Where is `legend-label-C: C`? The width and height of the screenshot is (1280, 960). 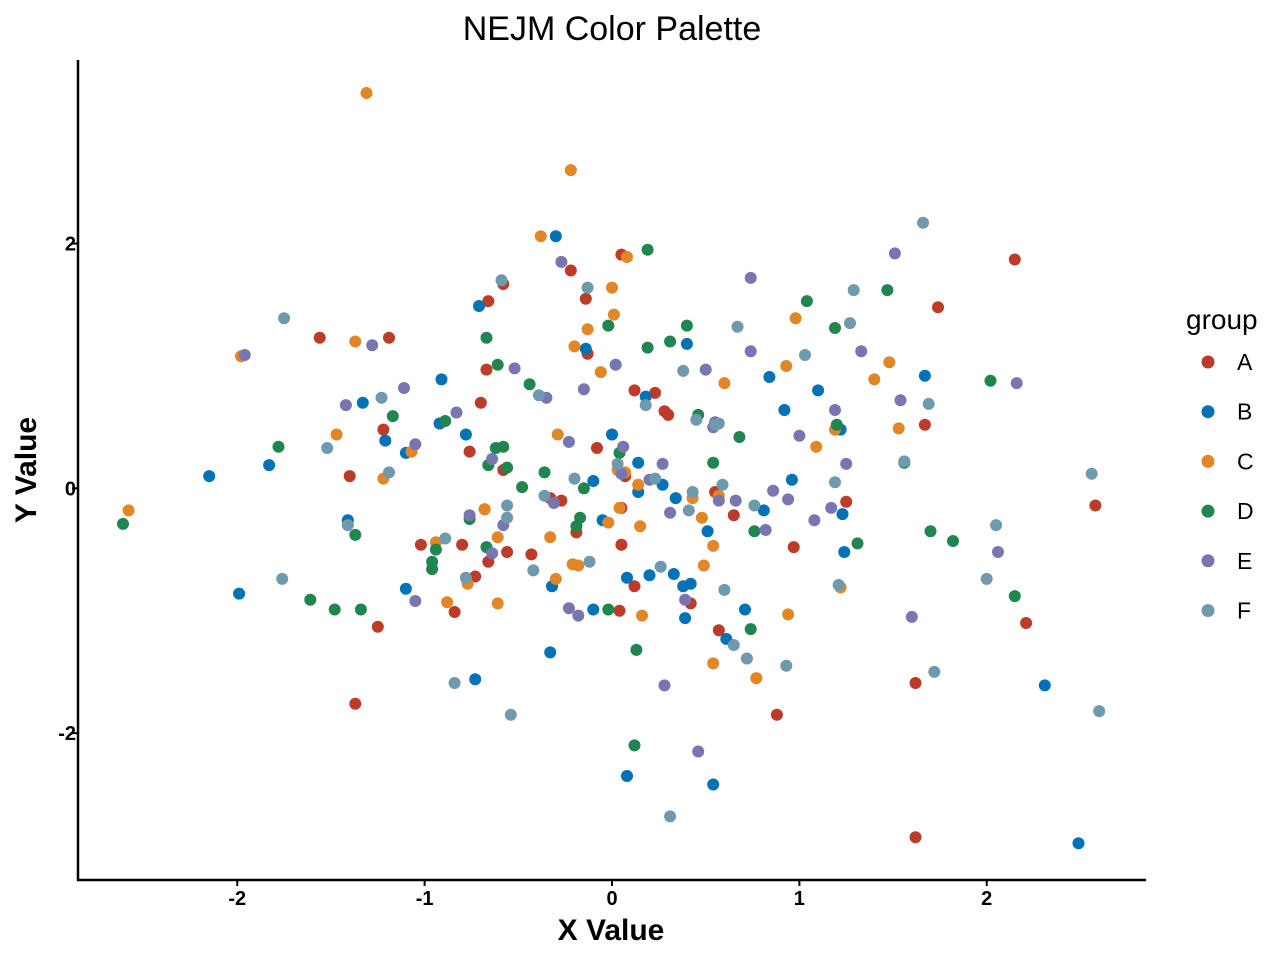
legend-label-C: C is located at coordinates (1245, 461).